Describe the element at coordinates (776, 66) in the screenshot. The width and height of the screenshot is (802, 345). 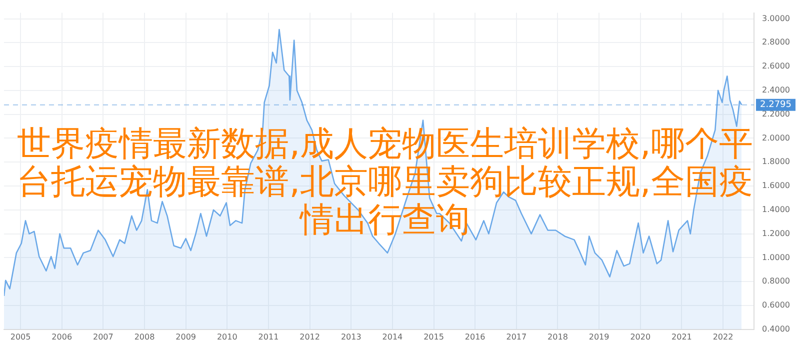
I see `y-tick-label: 2.6000` at that location.